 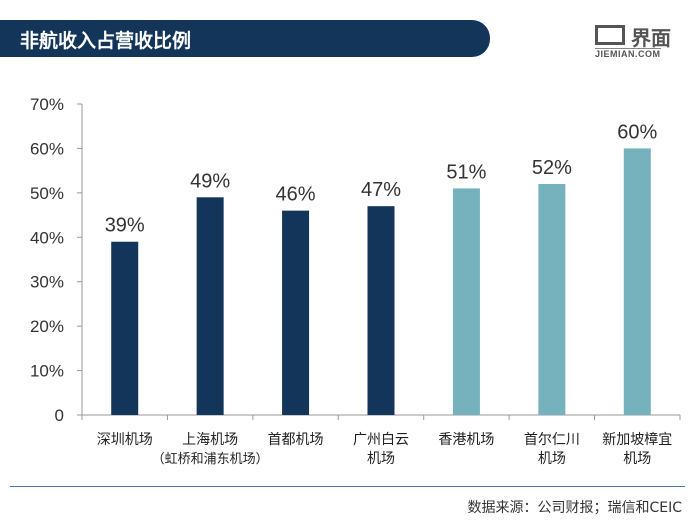 I want to click on x-tick-label: 首都机场, so click(x=296, y=440).